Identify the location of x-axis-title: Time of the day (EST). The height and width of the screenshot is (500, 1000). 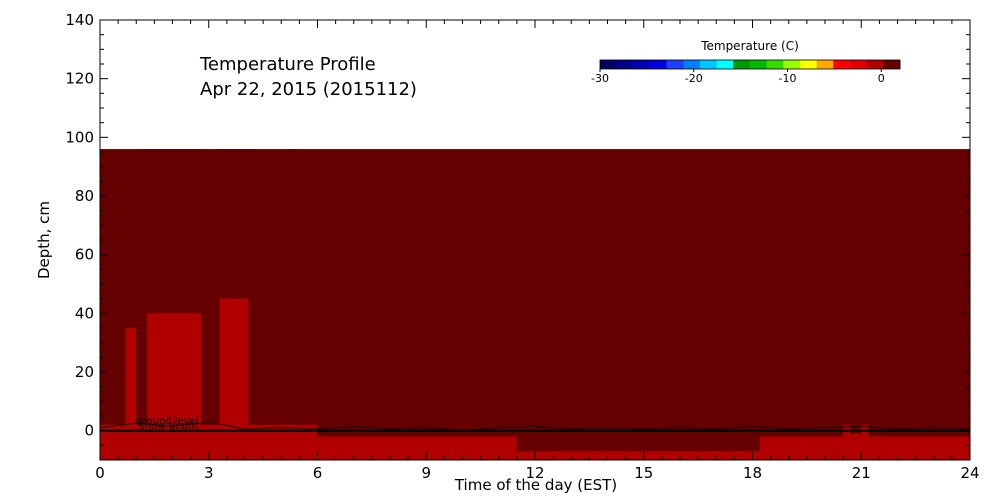
(535, 485).